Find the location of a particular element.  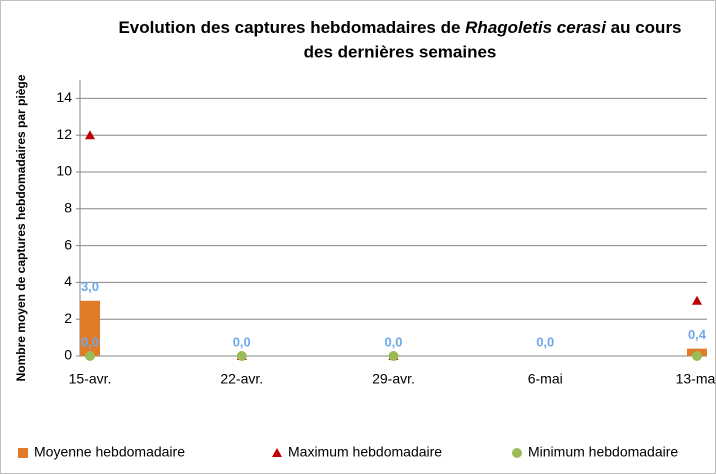

title-part: Rhagoletis cerasi is located at coordinates (536, 27).